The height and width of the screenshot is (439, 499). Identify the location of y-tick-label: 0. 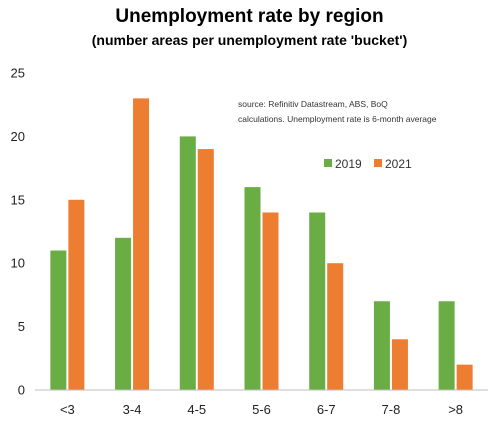
(21, 390).